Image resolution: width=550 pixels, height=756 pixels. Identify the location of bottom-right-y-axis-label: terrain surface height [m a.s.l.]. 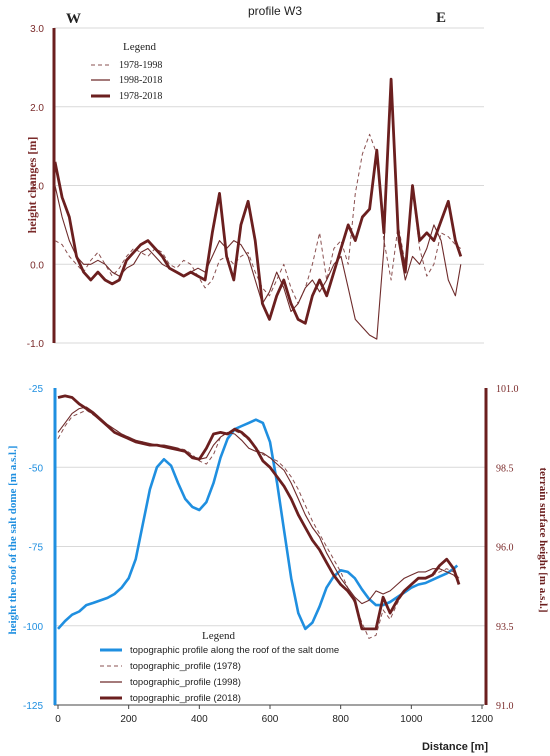
(543, 539).